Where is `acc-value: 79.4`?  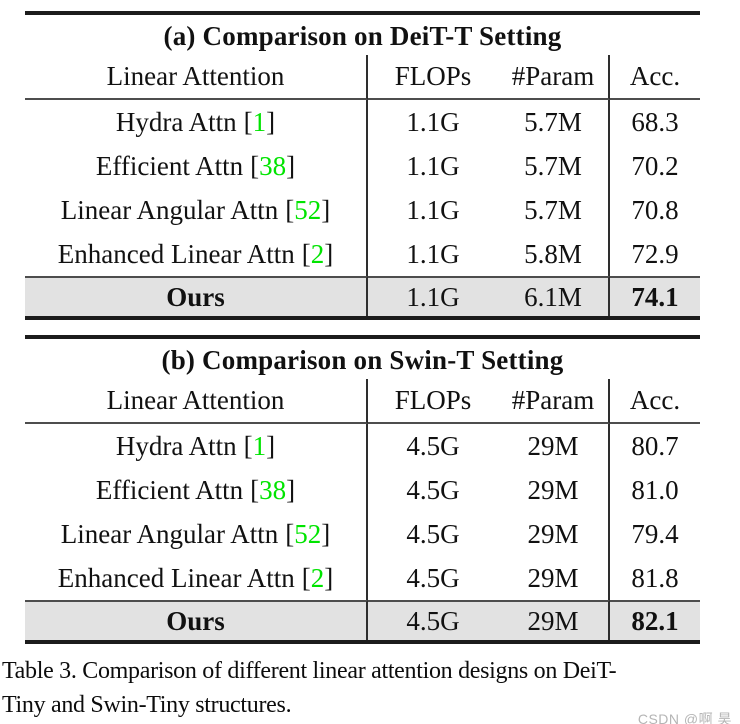
acc-value: 79.4 is located at coordinates (655, 533).